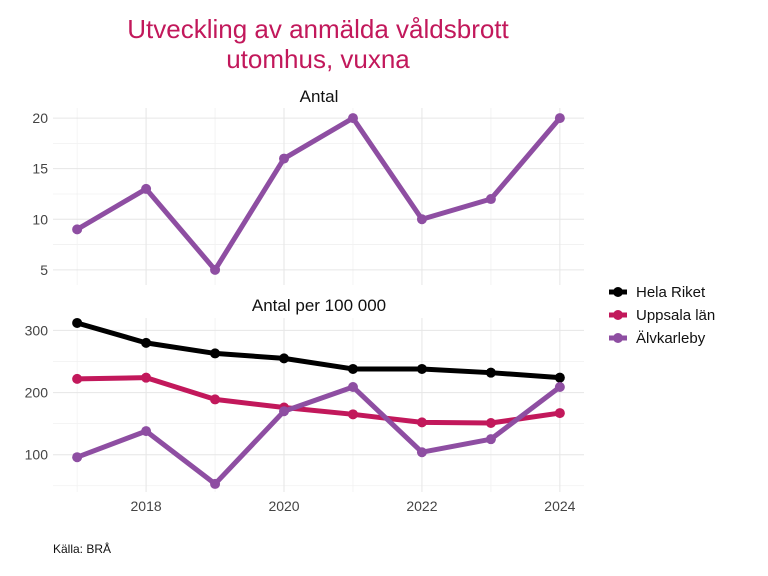 Image resolution: width=768 pixels, height=576 pixels. What do you see at coordinates (40, 219) in the screenshot?
I see `y-tick-label: 10` at bounding box center [40, 219].